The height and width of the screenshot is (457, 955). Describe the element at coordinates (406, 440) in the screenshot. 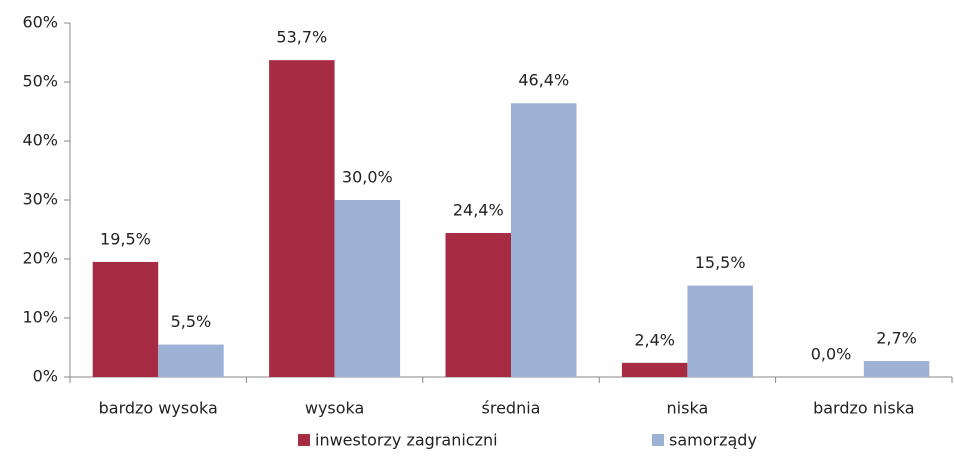

I see `legend-label: inwestorzy zagraniczni` at that location.